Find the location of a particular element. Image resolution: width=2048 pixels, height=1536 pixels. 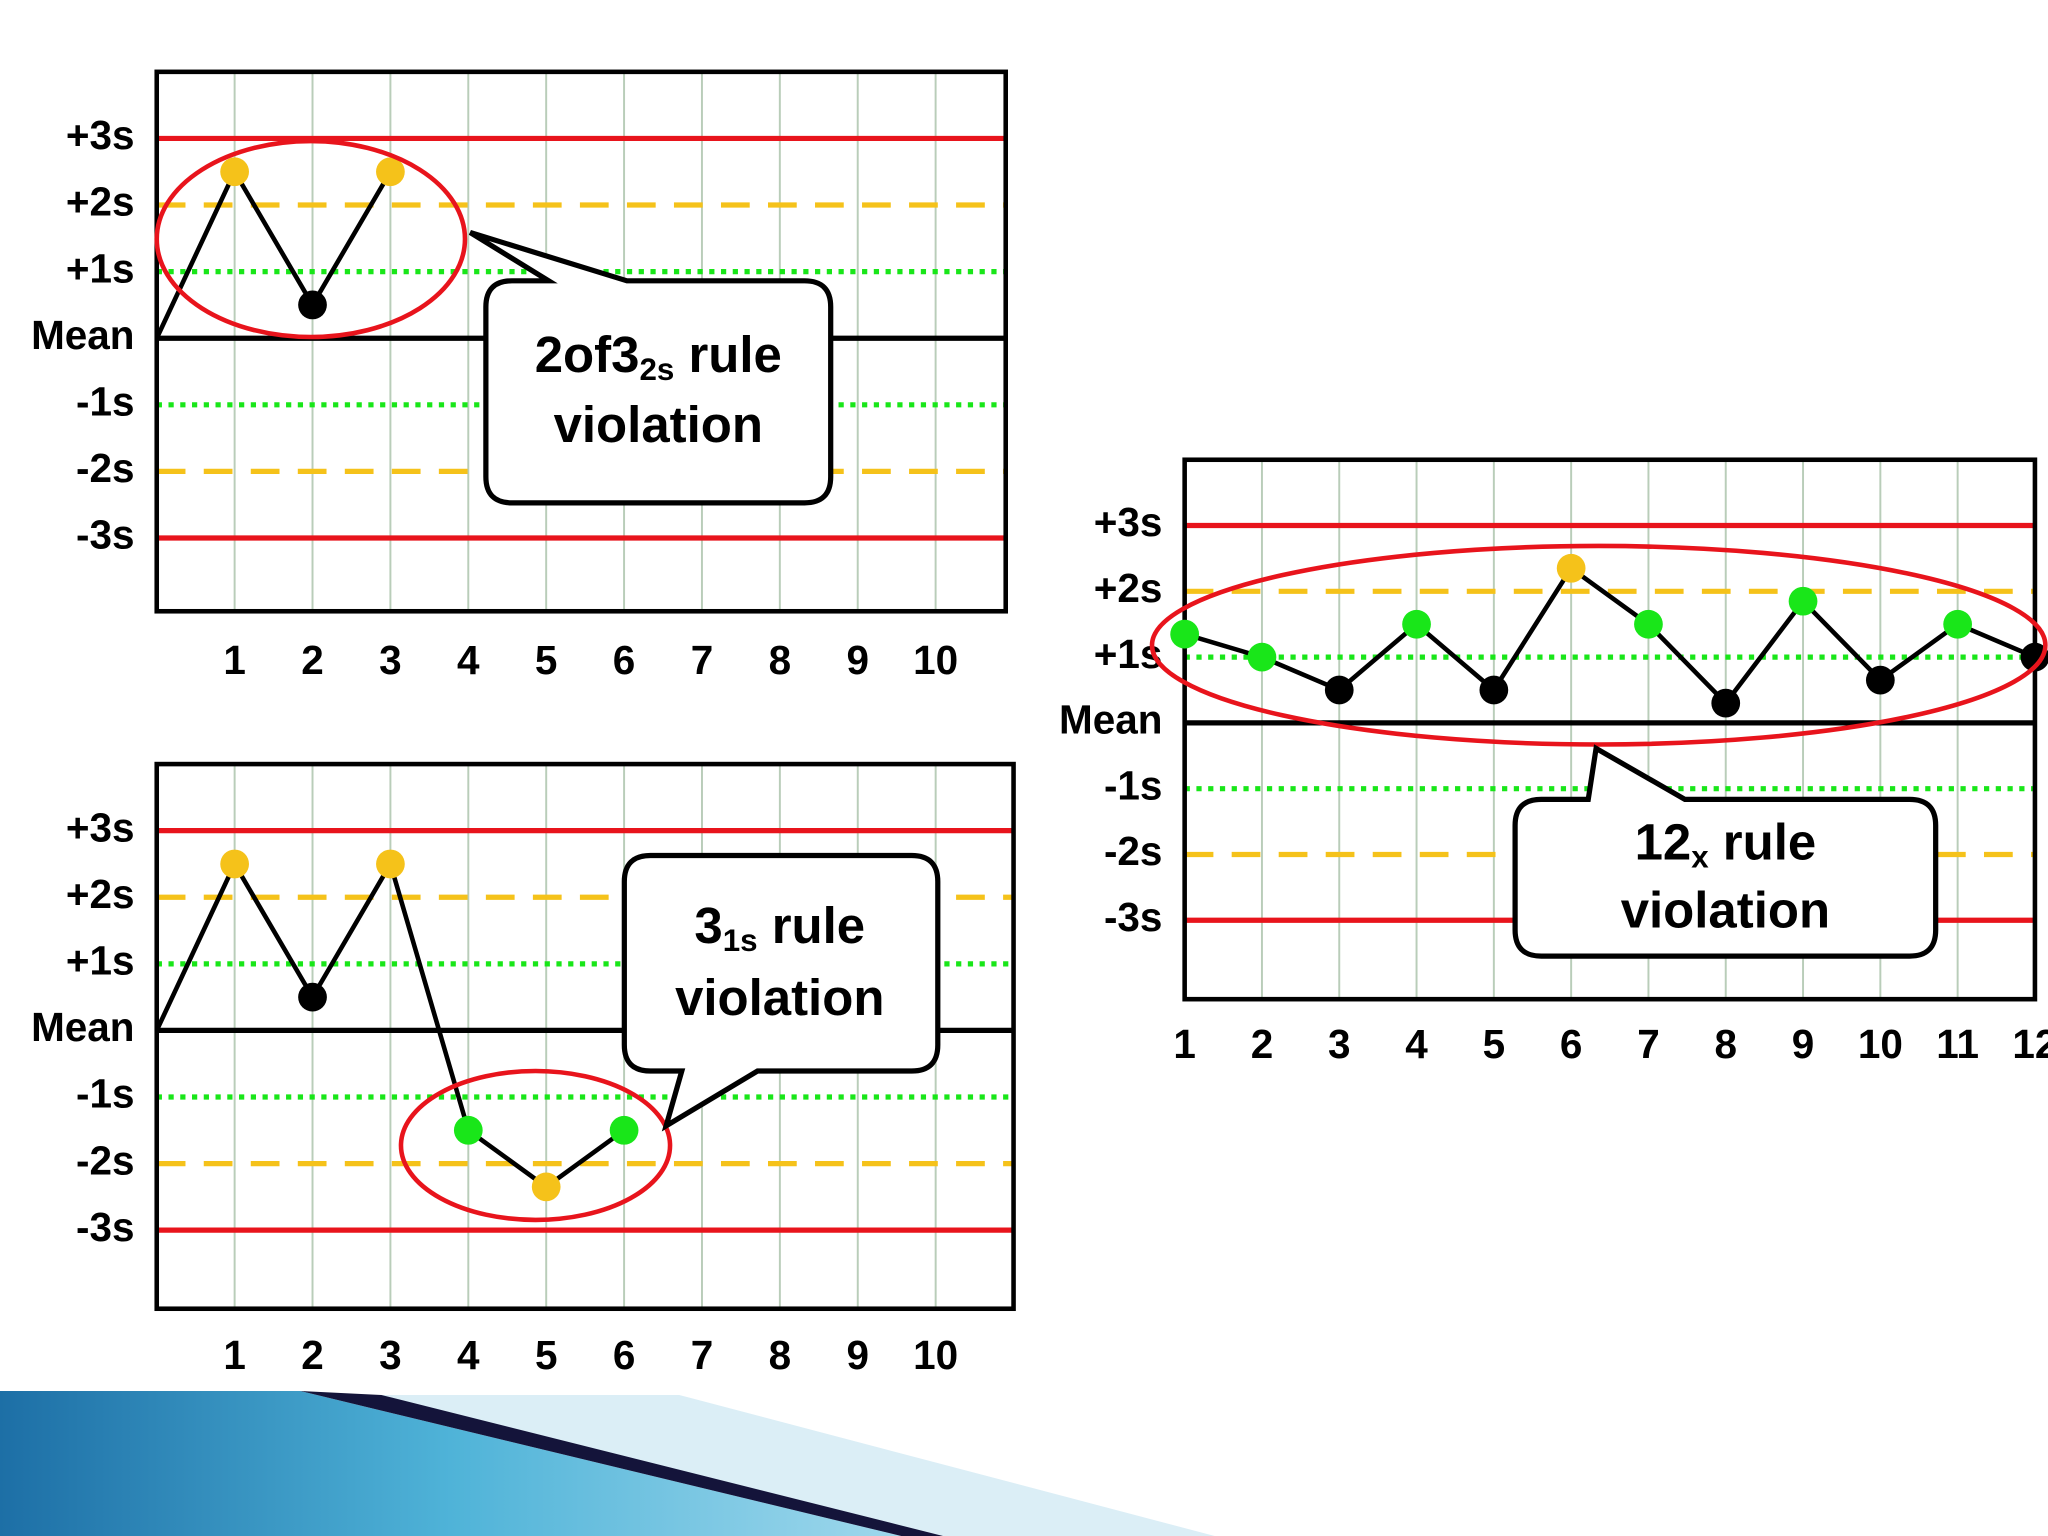

x-tick-label: 11 is located at coordinates (1957, 1044).